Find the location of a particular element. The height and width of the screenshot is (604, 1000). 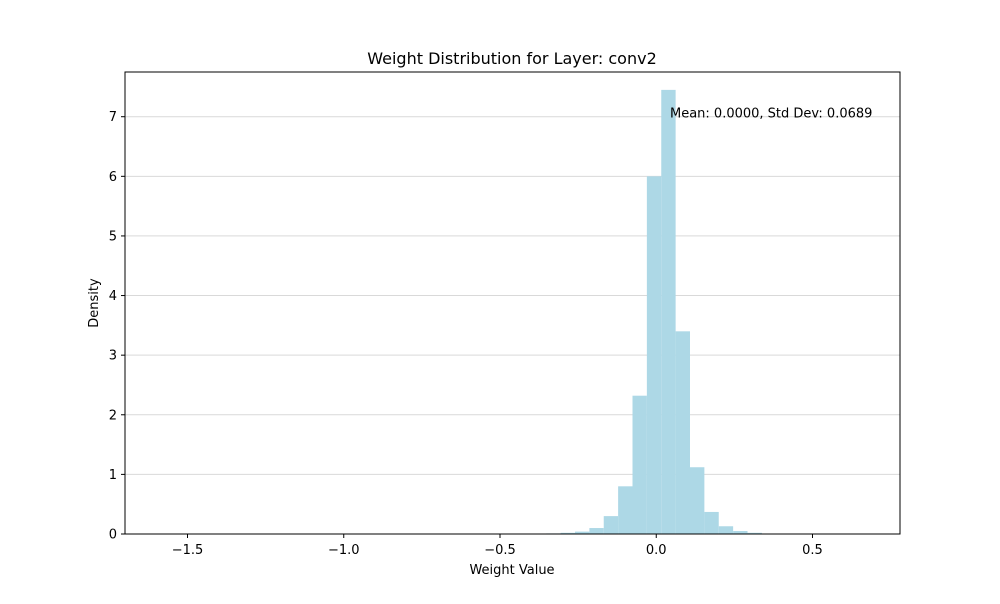

stats-annotation: Mean: 0.0000, Std Dev: 0.0689 is located at coordinates (771, 114).